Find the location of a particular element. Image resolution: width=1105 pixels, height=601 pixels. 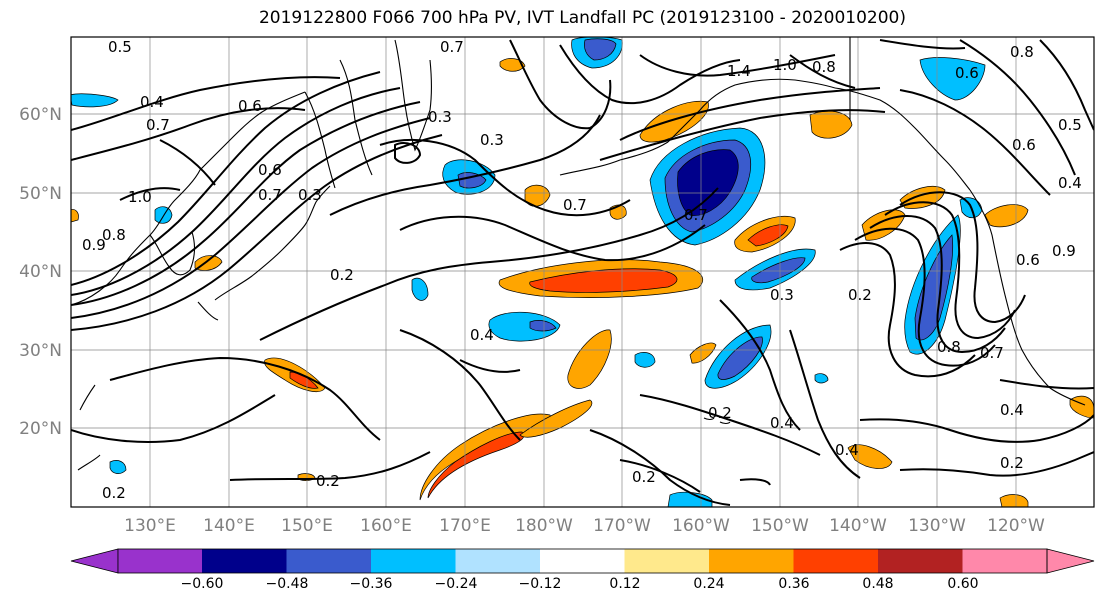

colorbar-extend-min is located at coordinates (94, 561).